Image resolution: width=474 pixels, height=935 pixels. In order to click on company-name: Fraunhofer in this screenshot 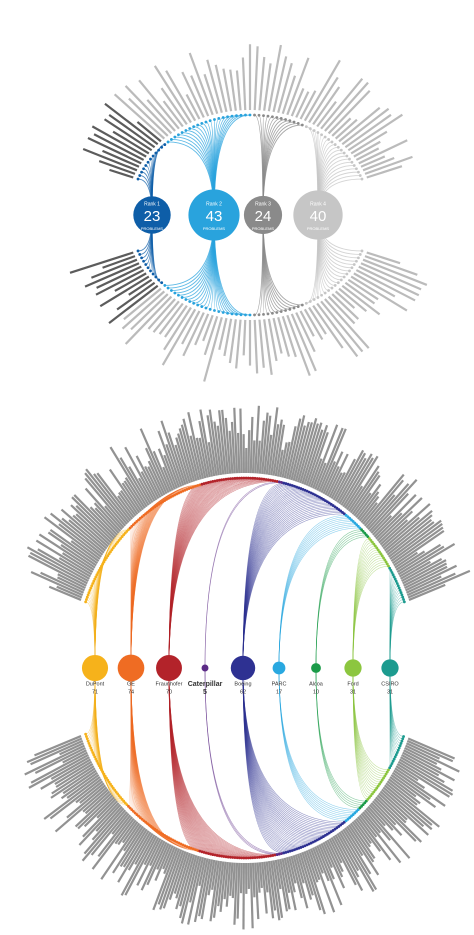, I will do `click(169, 684)`.